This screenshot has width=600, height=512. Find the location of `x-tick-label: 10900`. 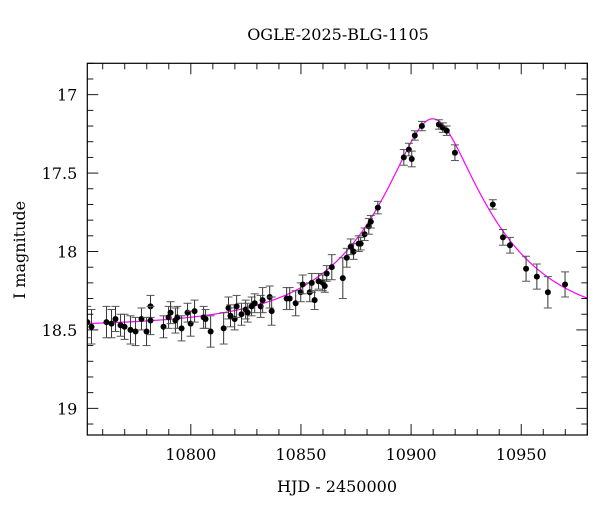

x-tick-label: 10900 is located at coordinates (411, 454).